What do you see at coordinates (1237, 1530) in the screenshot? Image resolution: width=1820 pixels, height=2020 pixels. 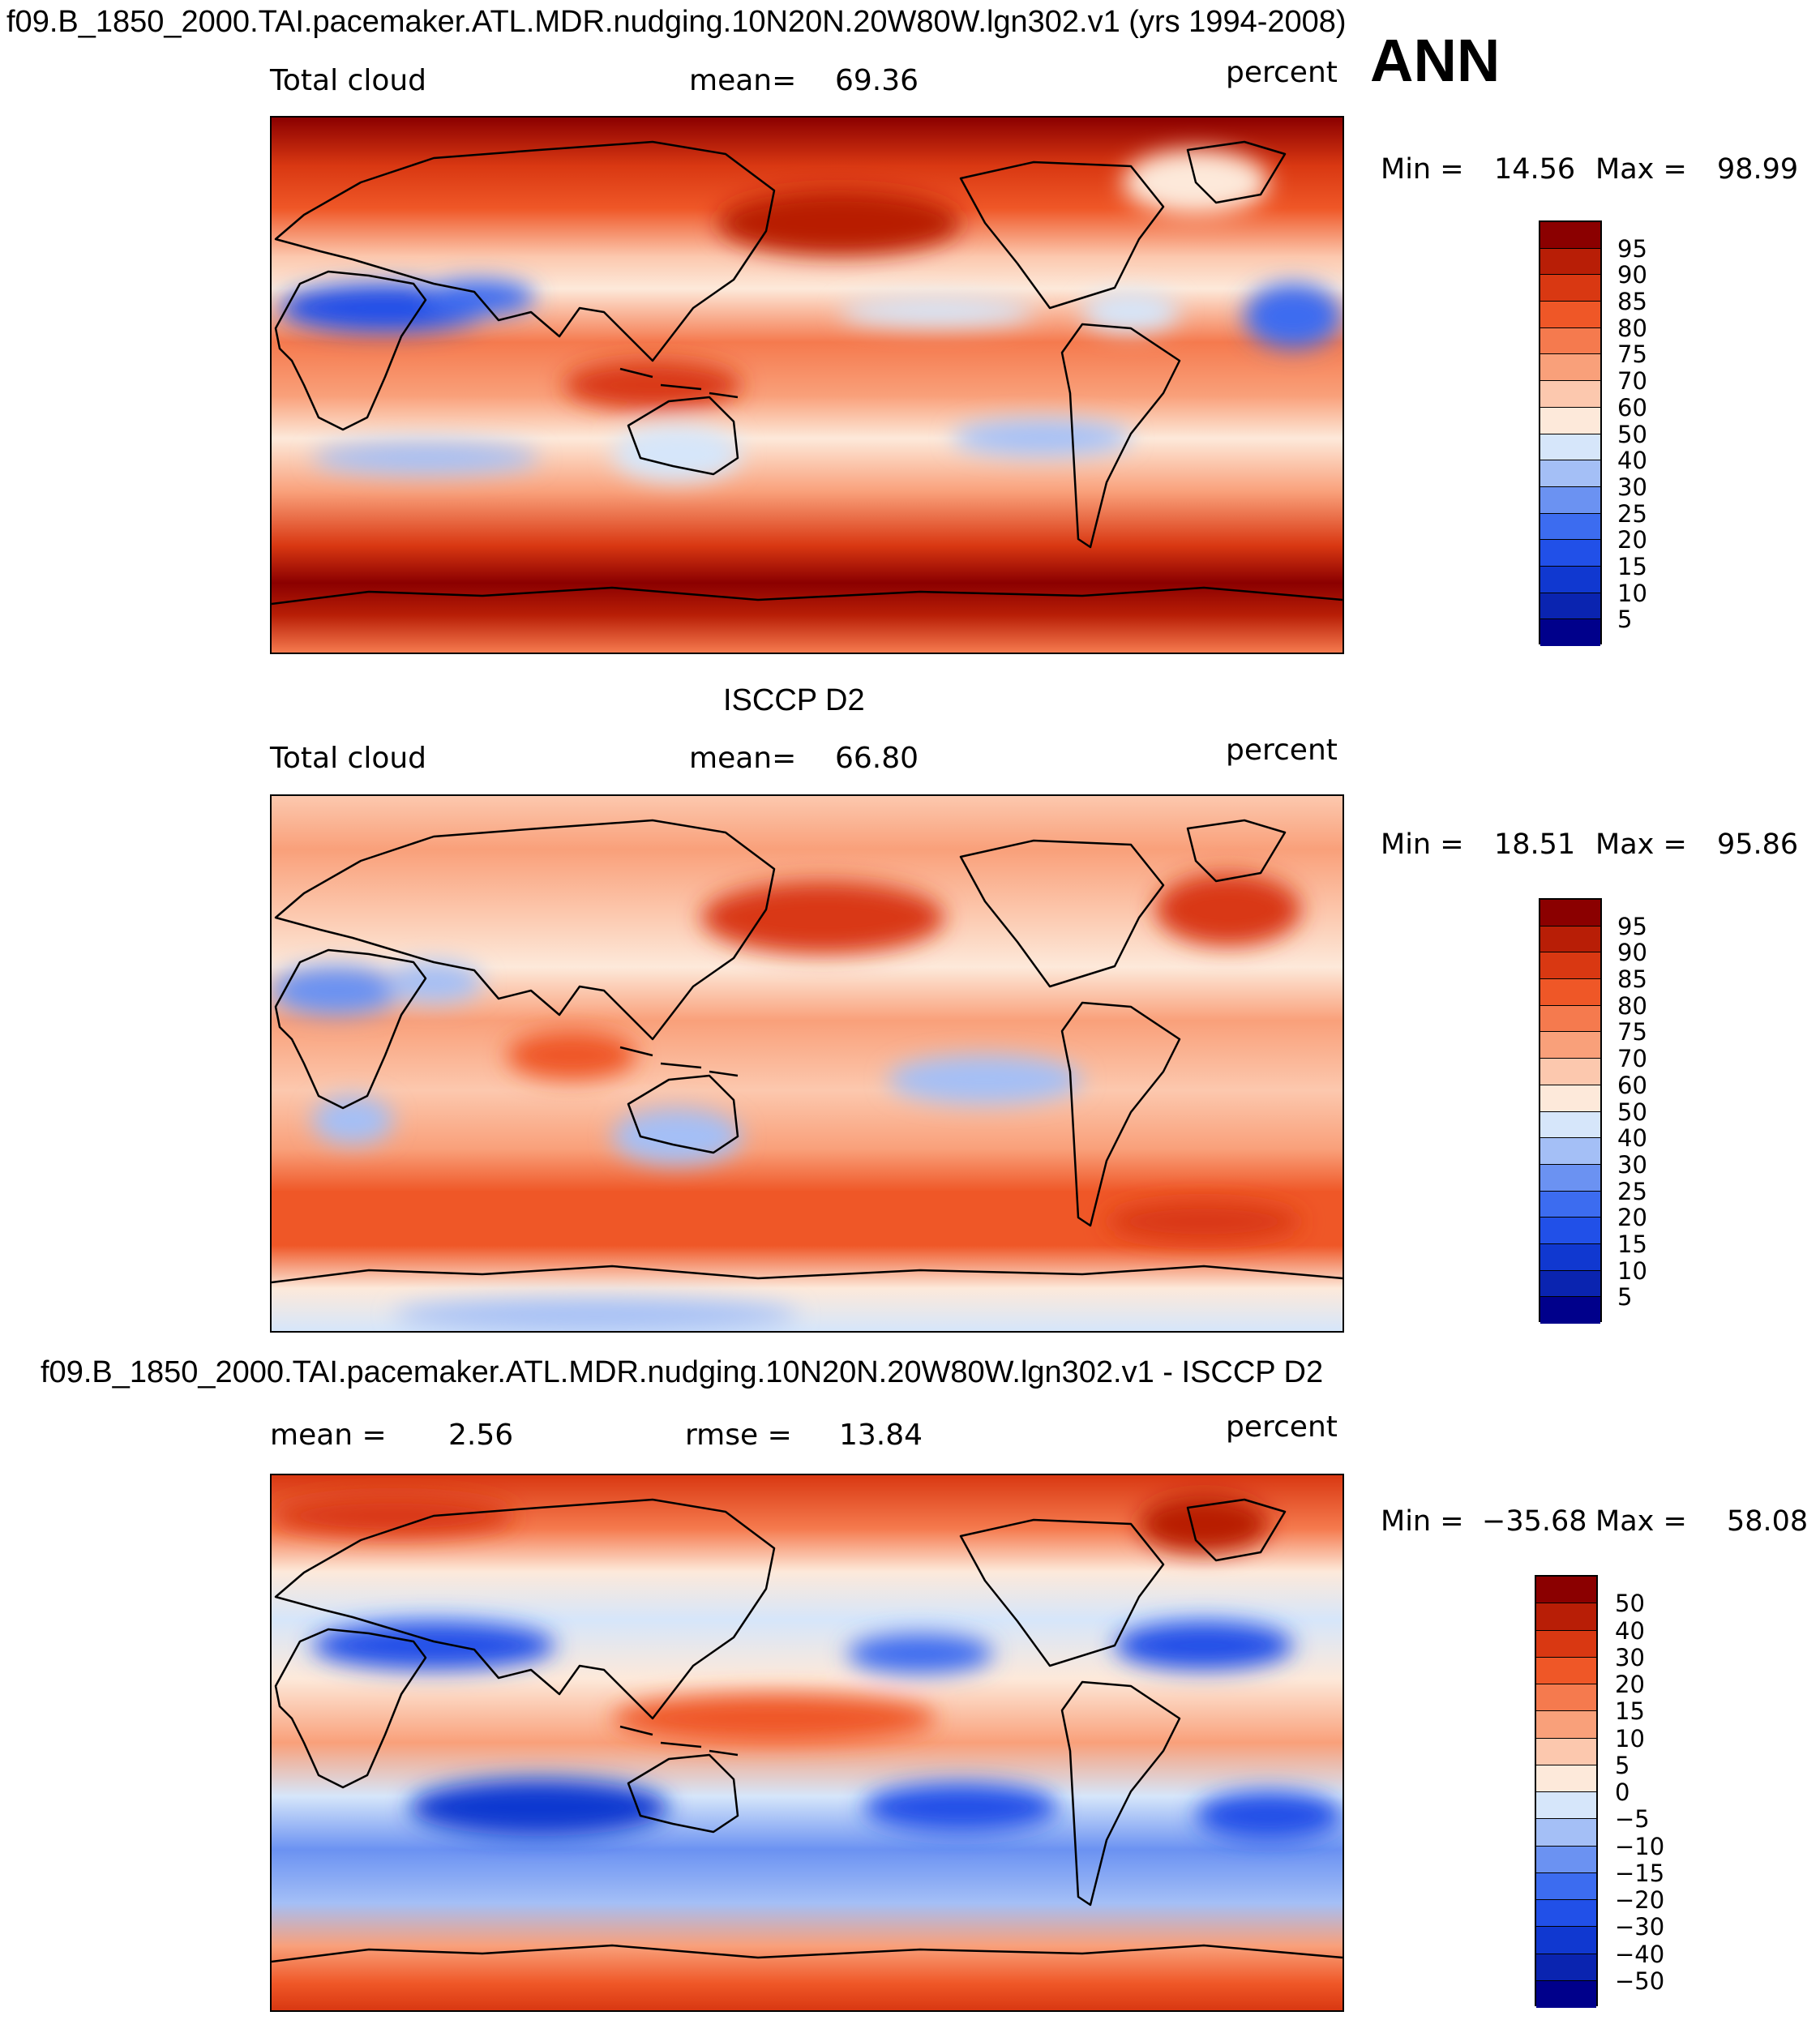 I see `panel3-coast-greenland` at bounding box center [1237, 1530].